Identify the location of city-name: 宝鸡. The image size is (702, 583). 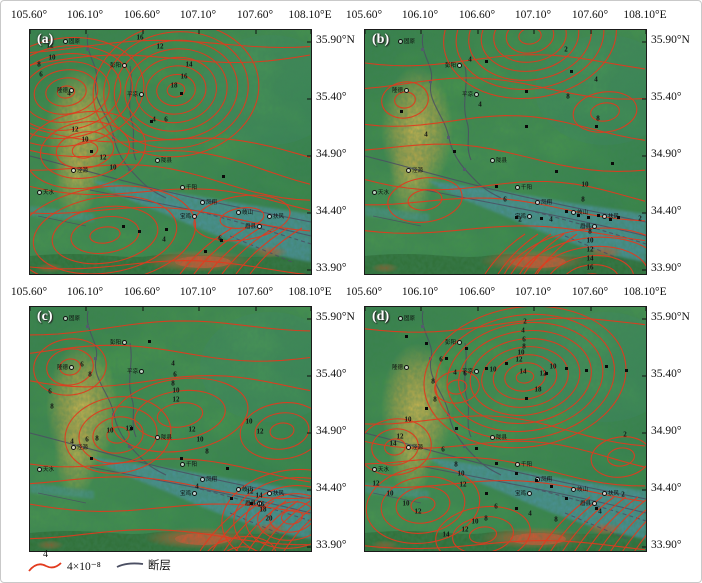
(521, 494).